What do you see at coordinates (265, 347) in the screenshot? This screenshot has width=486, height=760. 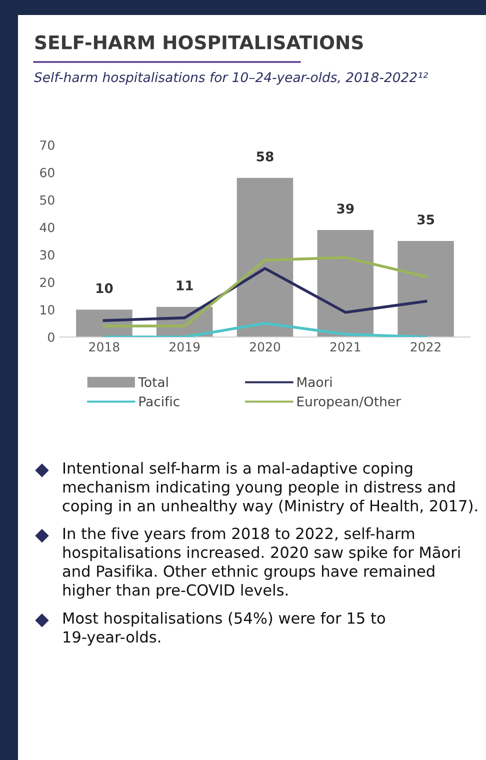 I see `x-tick-label: 2020` at bounding box center [265, 347].